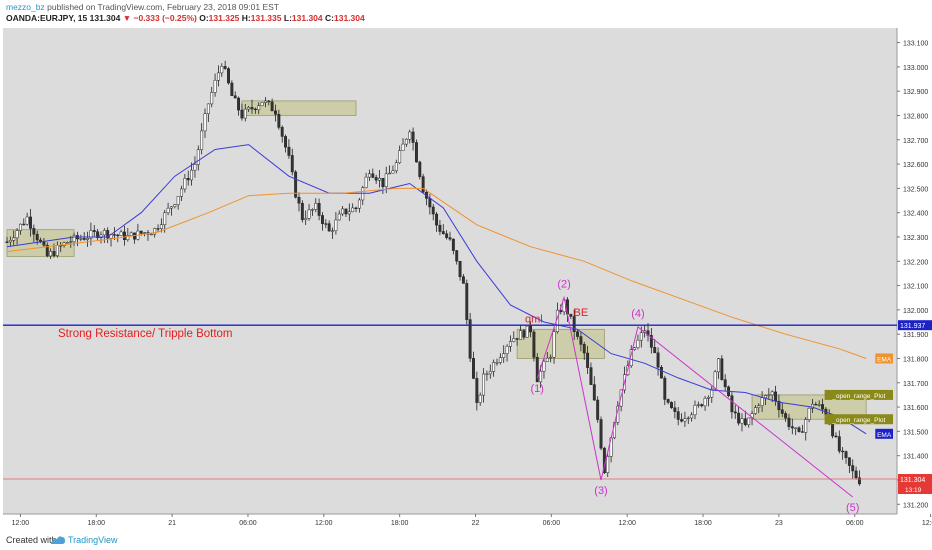 The width and height of the screenshot is (932, 550). I want to click on open-label: O:, so click(204, 18).